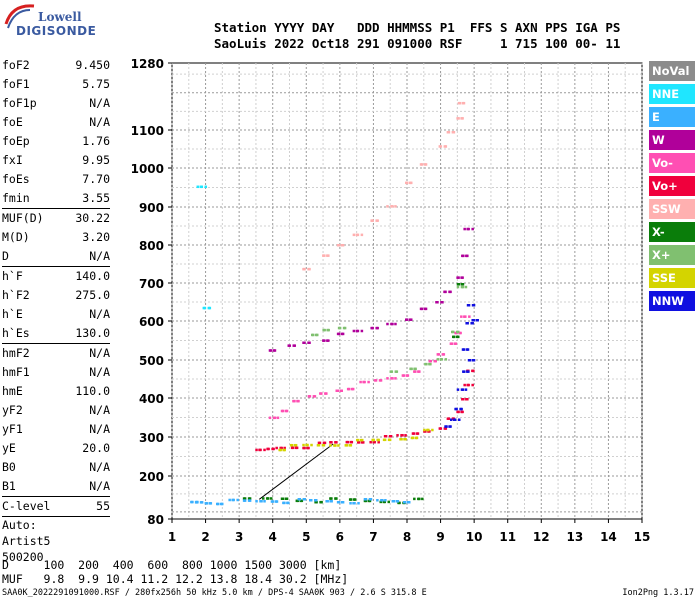 The image size is (700, 600). Describe the element at coordinates (389, 329) in the screenshot. I see `series-x` at that location.